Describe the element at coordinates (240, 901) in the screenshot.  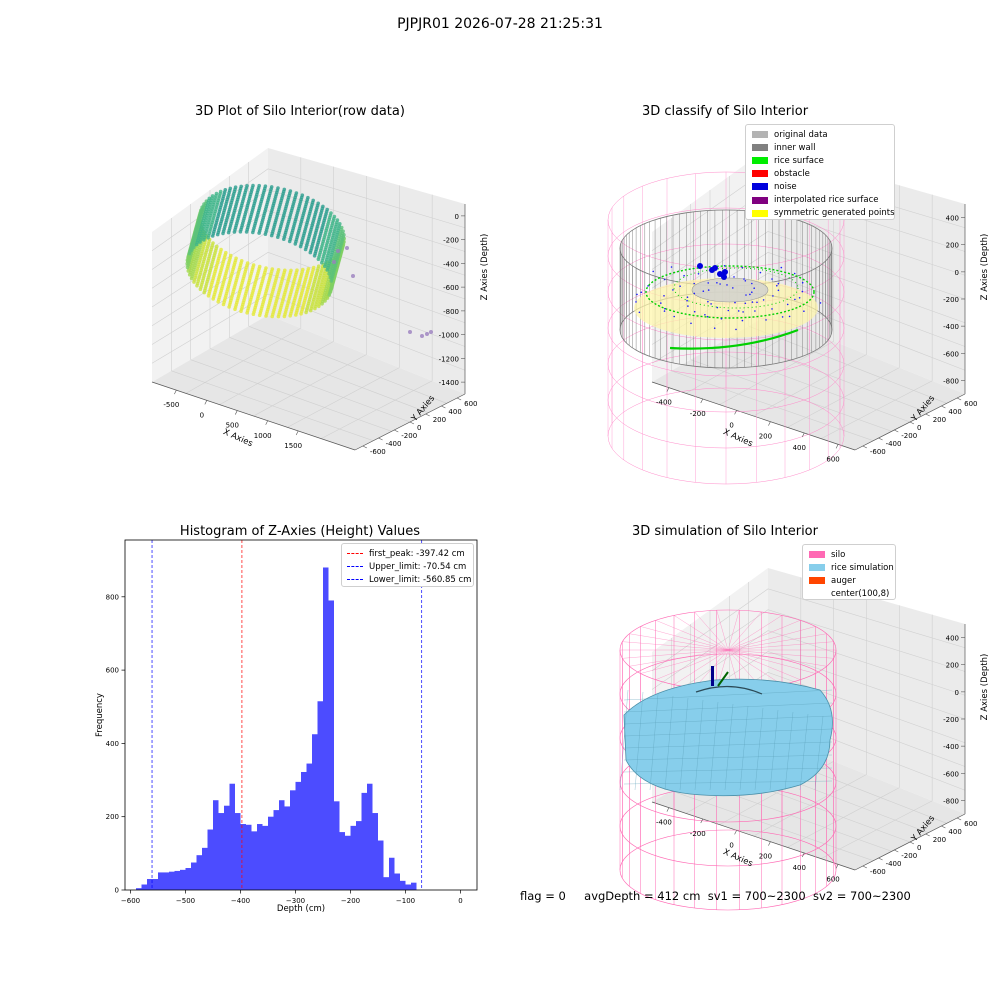
I see `histogram-xtick-label: −400` at that location.